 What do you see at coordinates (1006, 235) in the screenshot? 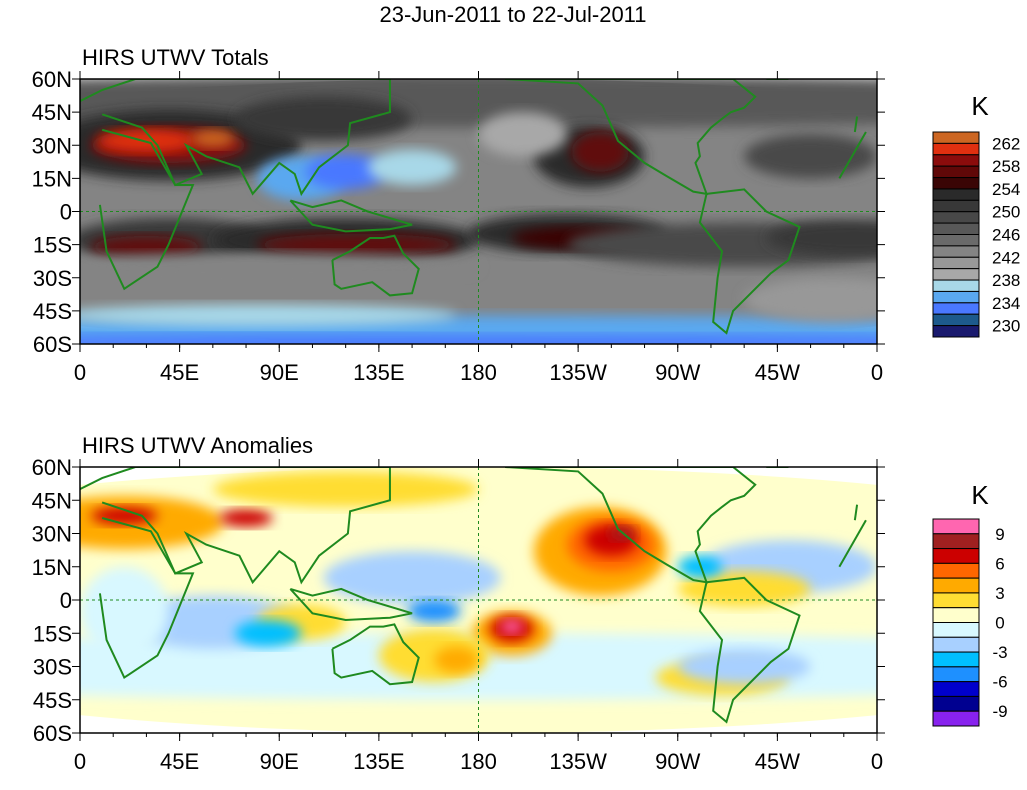
I see `colorbar-label: 246` at bounding box center [1006, 235].